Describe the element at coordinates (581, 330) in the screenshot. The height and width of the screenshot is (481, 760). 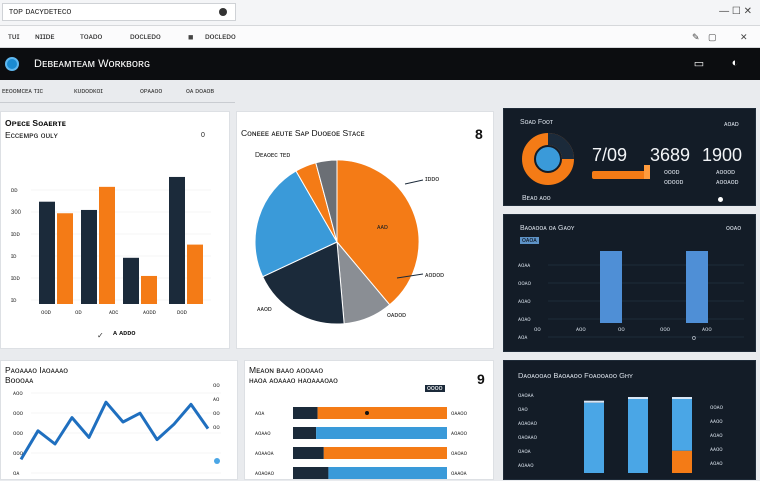
I see `dark-bar-x-label: ᴀᴏᴏ` at that location.